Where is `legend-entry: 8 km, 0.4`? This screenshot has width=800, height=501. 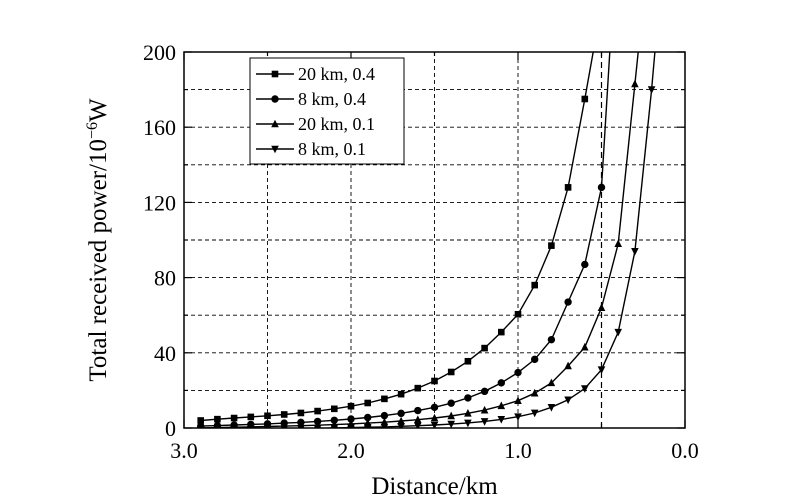
legend-entry: 8 km, 0.4 is located at coordinates (311, 99).